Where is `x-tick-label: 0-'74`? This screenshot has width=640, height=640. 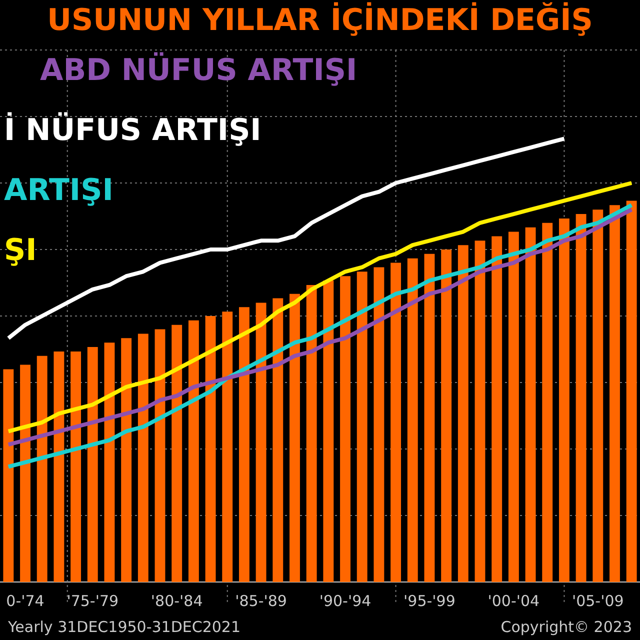
x-tick-label: 0-'74 is located at coordinates (25, 601).